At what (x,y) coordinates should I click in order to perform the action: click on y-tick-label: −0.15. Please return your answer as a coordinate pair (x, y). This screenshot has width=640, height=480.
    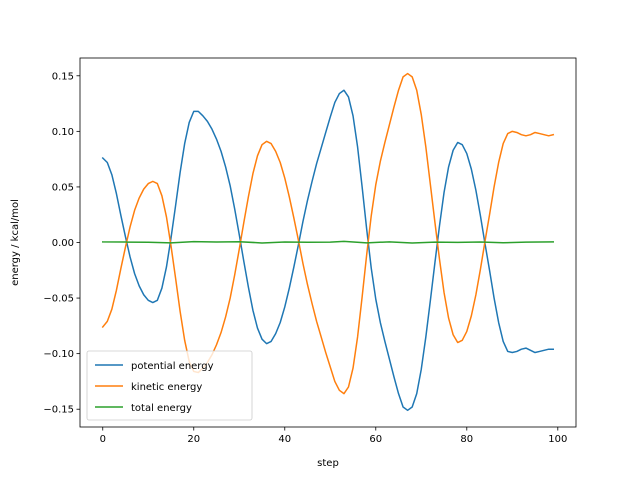
    Looking at the image, I should click on (58, 410).